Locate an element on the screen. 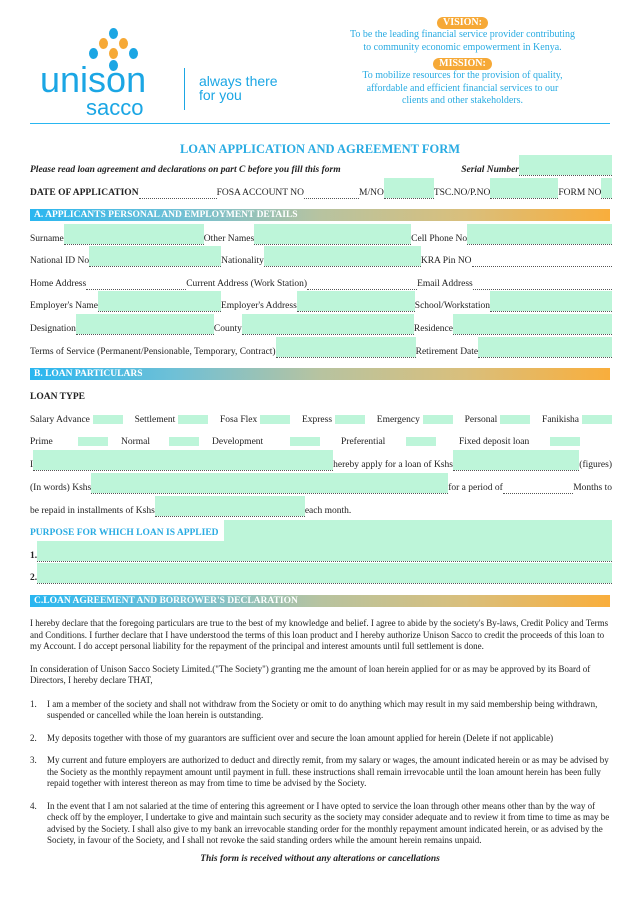 The height and width of the screenshot is (905, 640). tsc-number-field is located at coordinates (524, 188).